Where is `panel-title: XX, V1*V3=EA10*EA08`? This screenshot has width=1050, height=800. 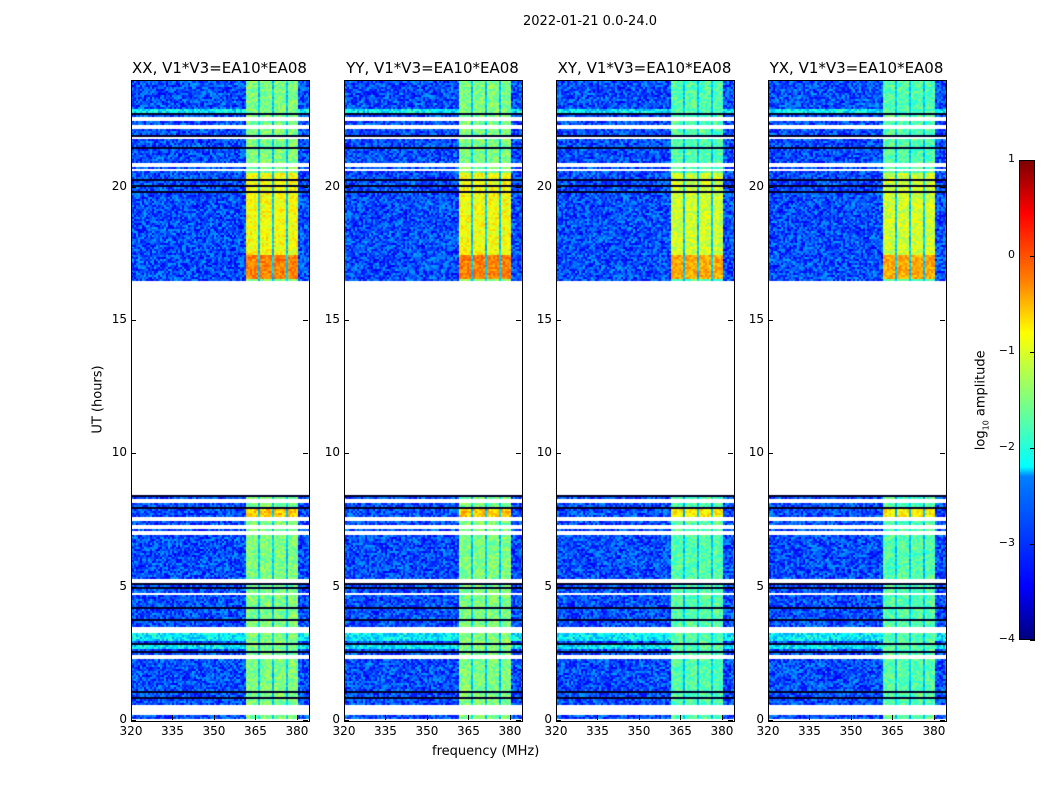
panel-title: XX, V1*V3=EA10*EA08 is located at coordinates (219, 68).